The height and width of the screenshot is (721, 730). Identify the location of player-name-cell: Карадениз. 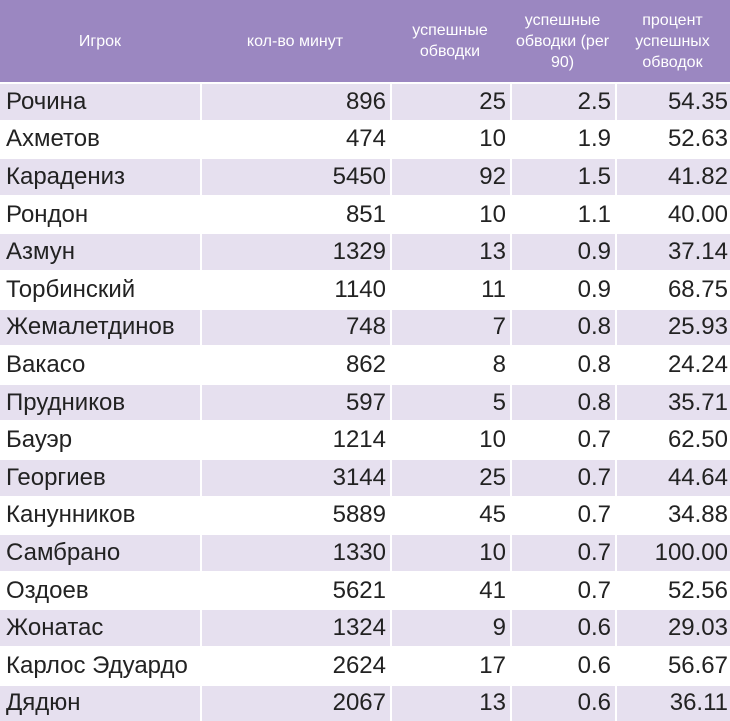
(66, 176).